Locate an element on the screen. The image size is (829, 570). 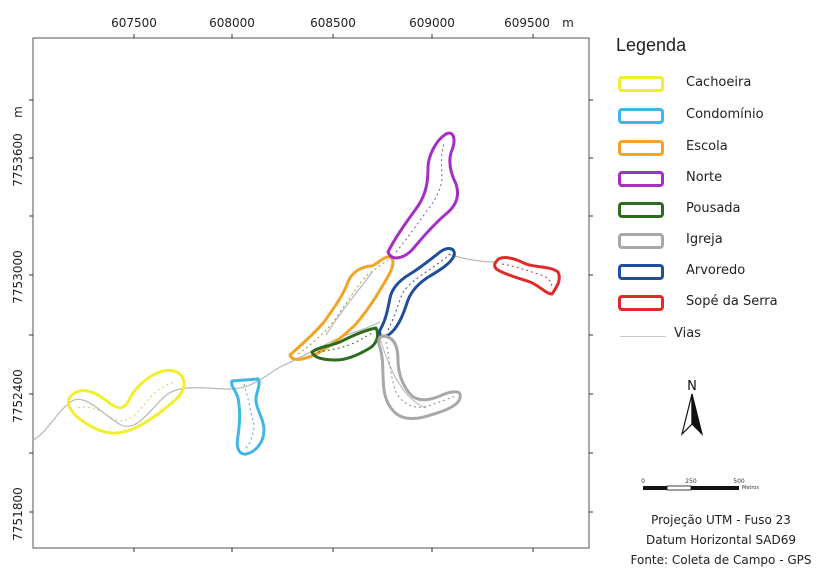
legend-label: Condomínio is located at coordinates (725, 114).